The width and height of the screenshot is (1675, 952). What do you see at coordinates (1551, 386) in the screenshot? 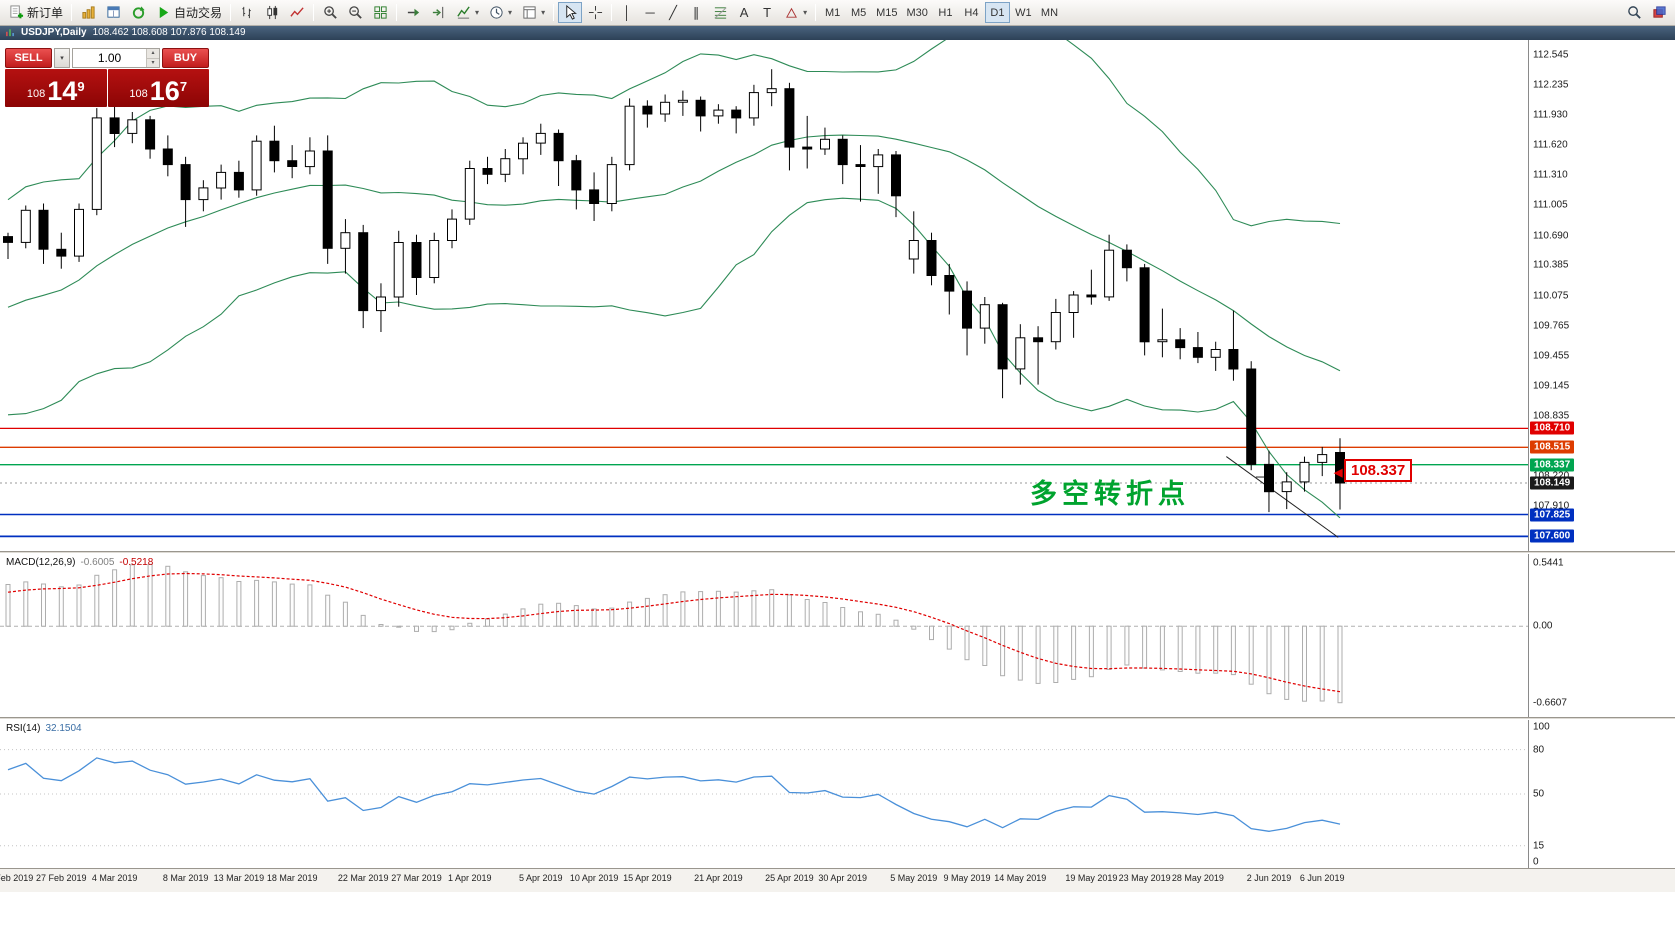
I see `price-axis-label: 109.145` at bounding box center [1551, 386].